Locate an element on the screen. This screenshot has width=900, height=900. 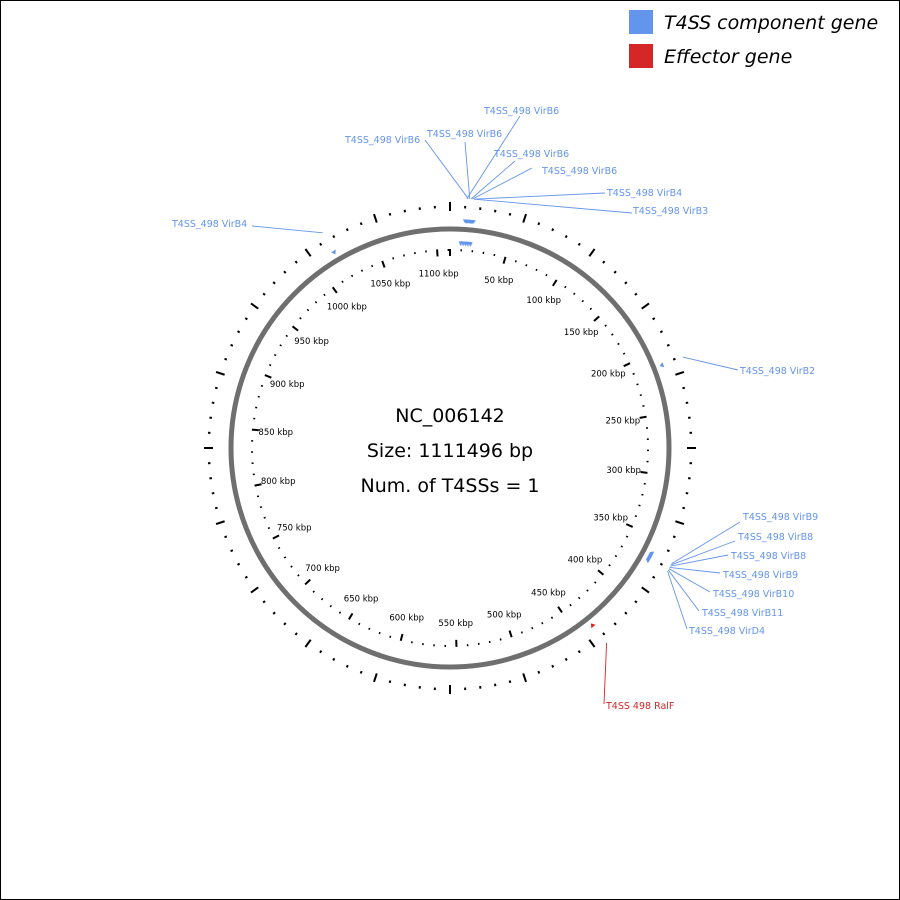
feature-label: T4SS_498 VirB4 is located at coordinates (209, 224).